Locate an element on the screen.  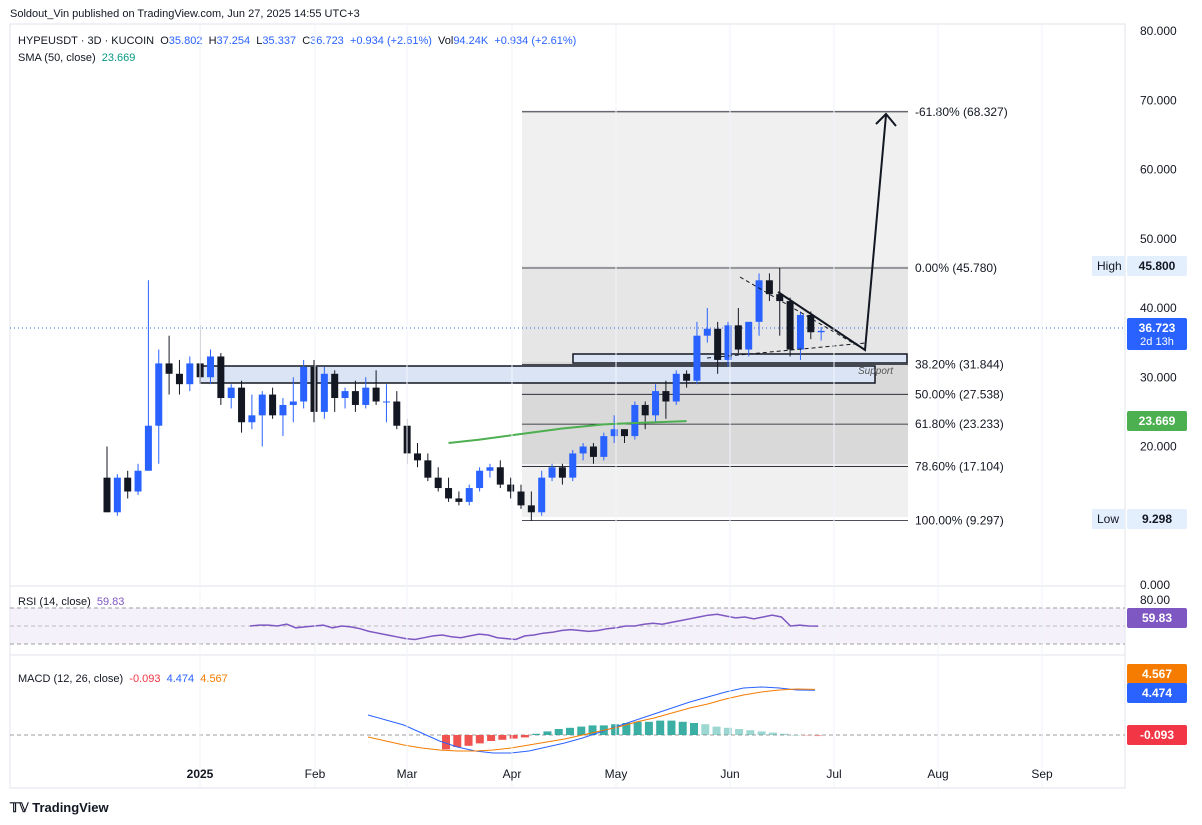
fib-level-label: 0.00% (45.780) is located at coordinates (956, 268).